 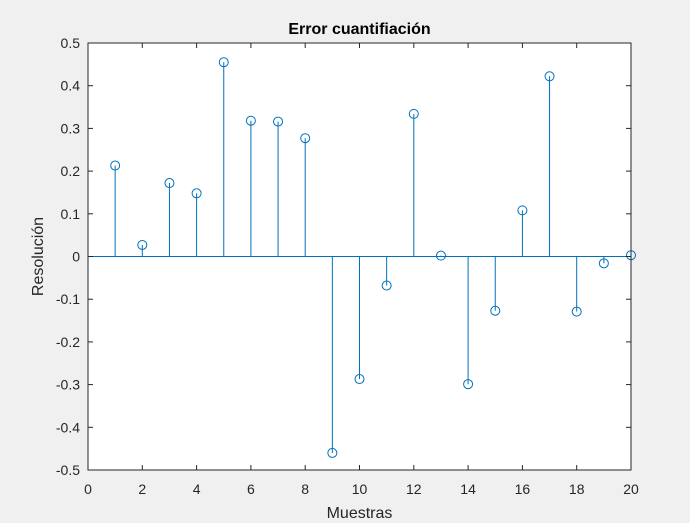 What do you see at coordinates (88, 489) in the screenshot?
I see `x-tick-label: 0` at bounding box center [88, 489].